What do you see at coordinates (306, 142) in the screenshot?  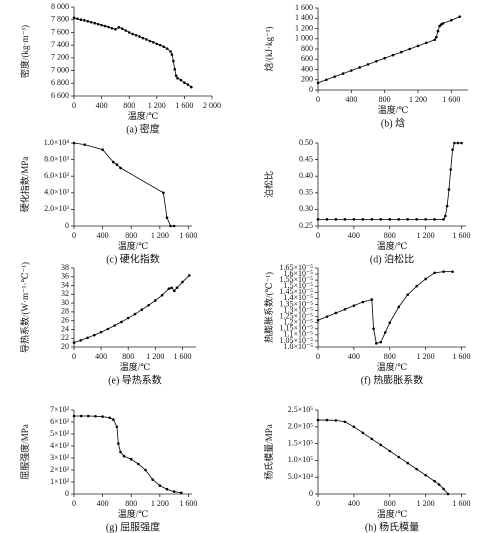 I see `y-tick-label: 0.50` at bounding box center [306, 142].